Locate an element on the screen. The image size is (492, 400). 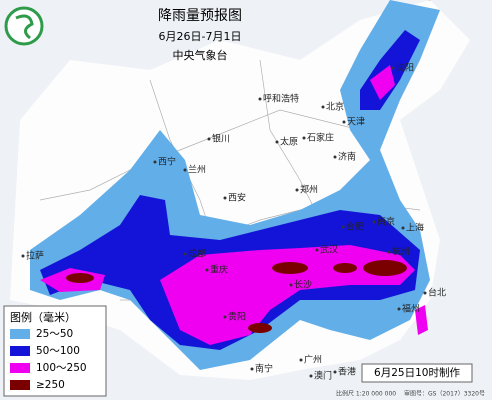
city-label: 杭州 is located at coordinates (401, 252).